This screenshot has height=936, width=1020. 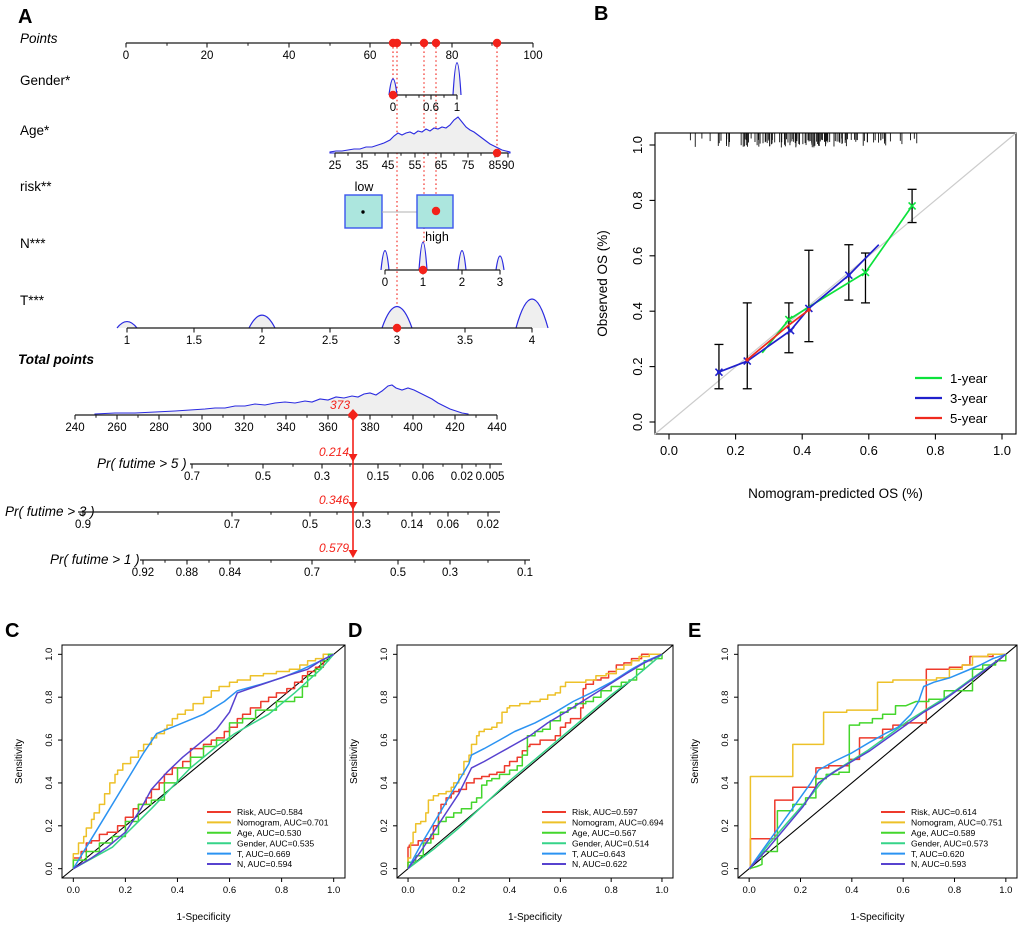 I want to click on t-tick-label: 4, so click(x=532, y=341).